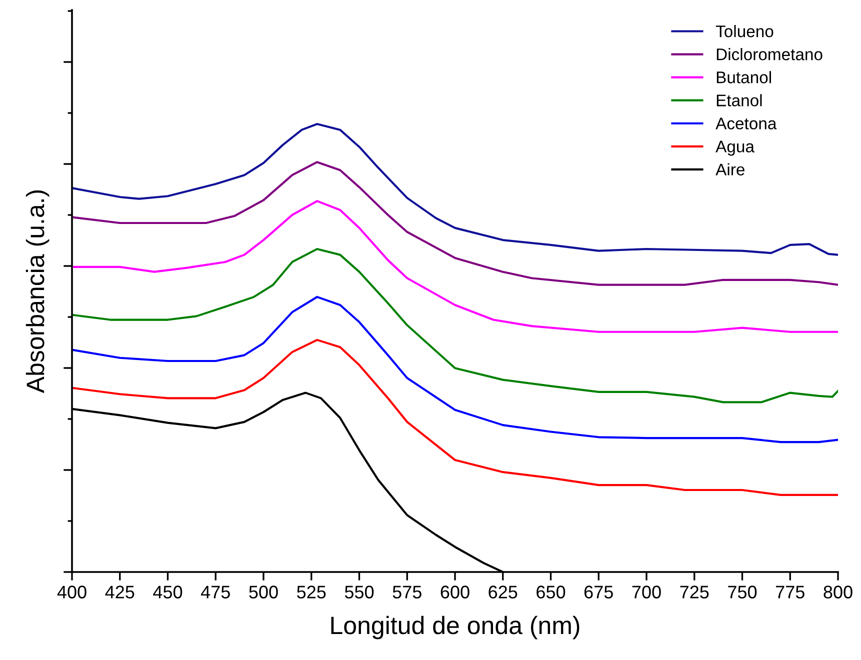 The width and height of the screenshot is (861, 660). I want to click on x-tick-label: 525, so click(311, 592).